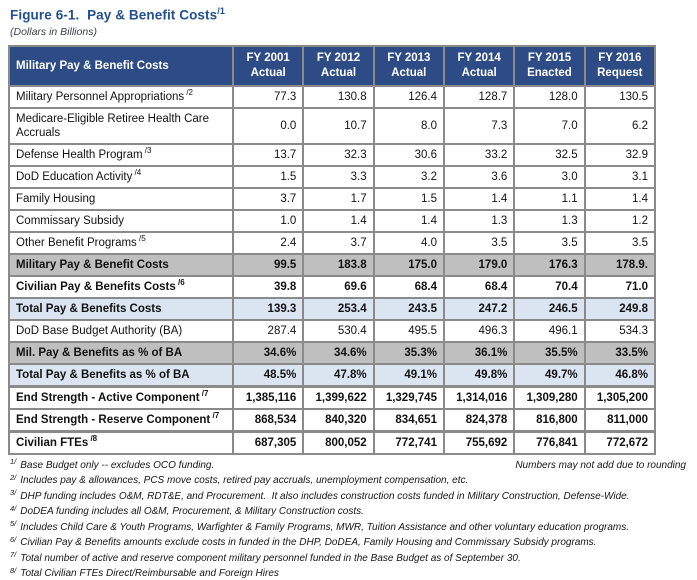  What do you see at coordinates (268, 243) in the screenshot?
I see `cell-value: 2.4` at bounding box center [268, 243].